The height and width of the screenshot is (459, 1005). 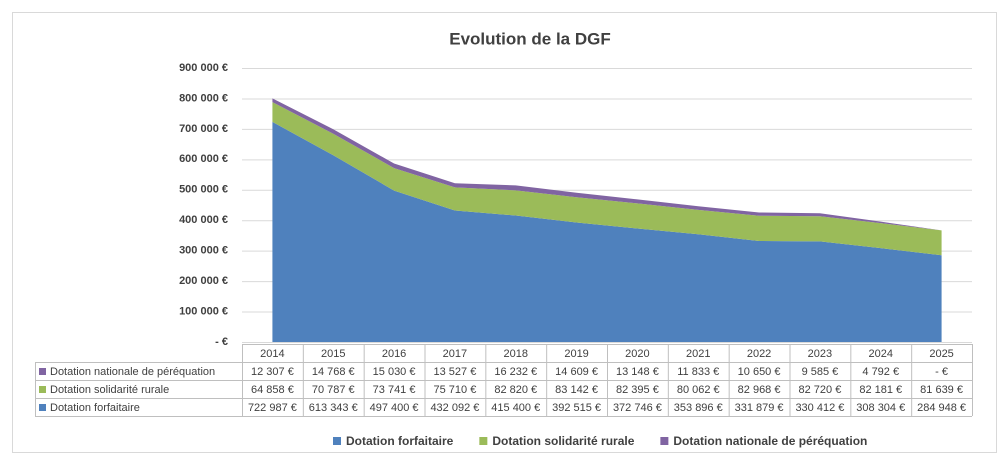 I want to click on y-tick-label: 400 000 €, so click(x=203, y=220).